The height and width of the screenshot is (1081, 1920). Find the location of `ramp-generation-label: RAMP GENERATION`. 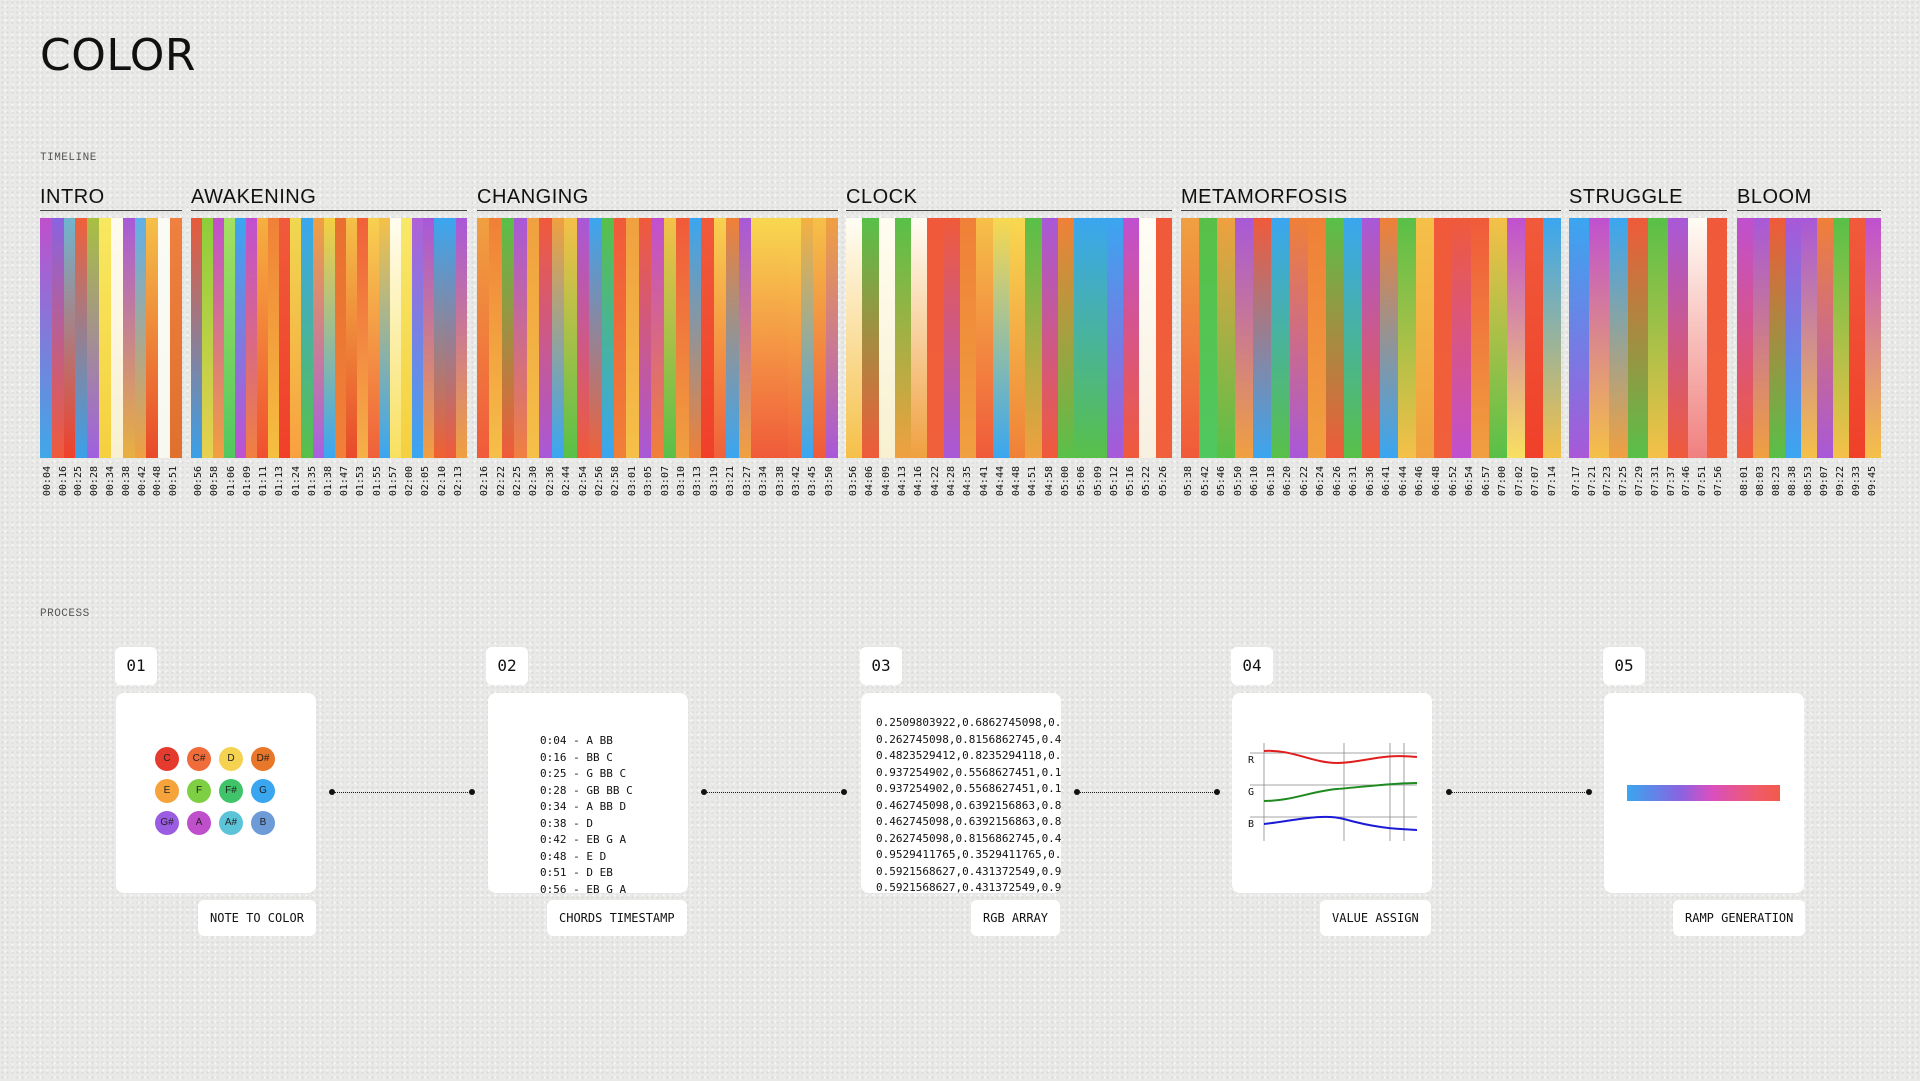

ramp-generation-label: RAMP GENERATION is located at coordinates (1739, 918).